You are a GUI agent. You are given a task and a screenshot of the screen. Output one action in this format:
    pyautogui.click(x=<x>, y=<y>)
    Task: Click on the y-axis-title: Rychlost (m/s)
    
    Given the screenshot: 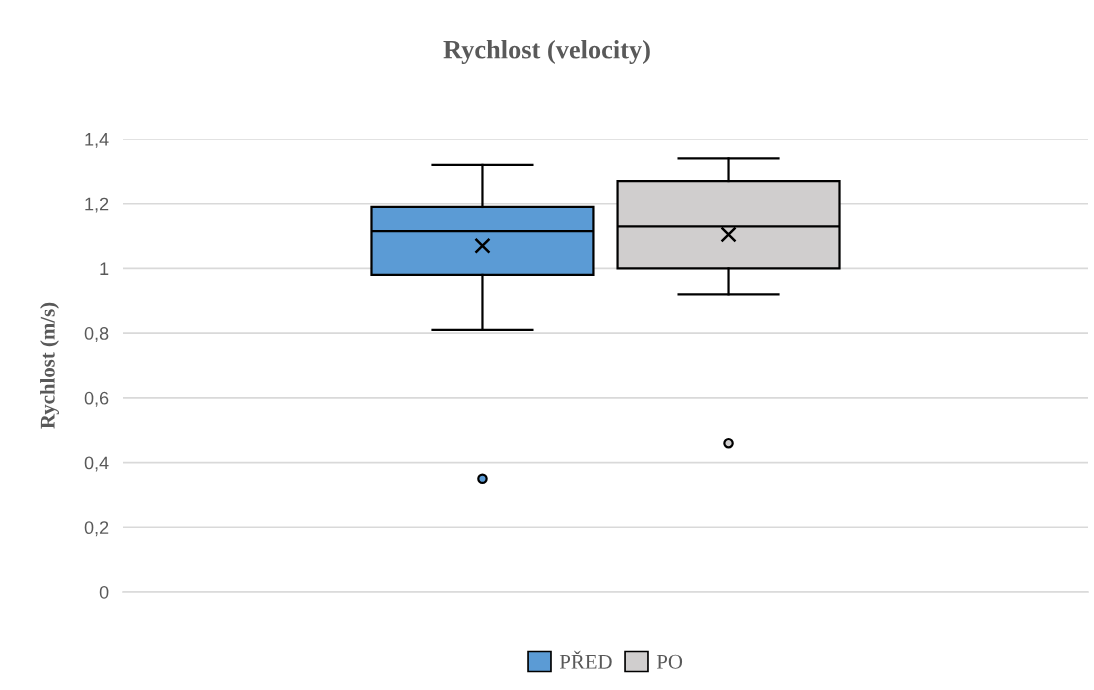 What is the action you would take?
    pyautogui.click(x=50, y=365)
    